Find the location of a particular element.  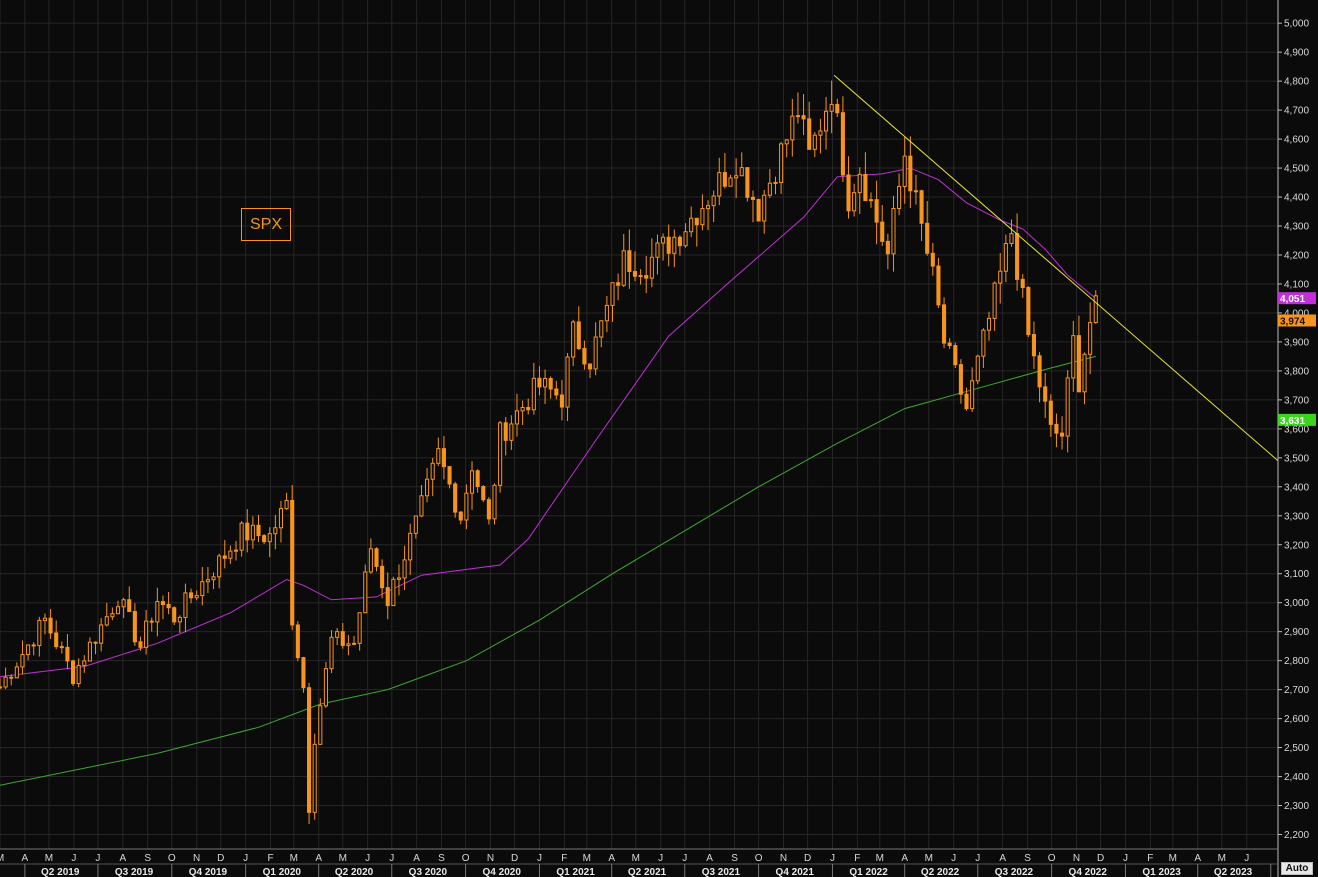

x-quarter-label: Q2 2020 is located at coordinates (354, 872).